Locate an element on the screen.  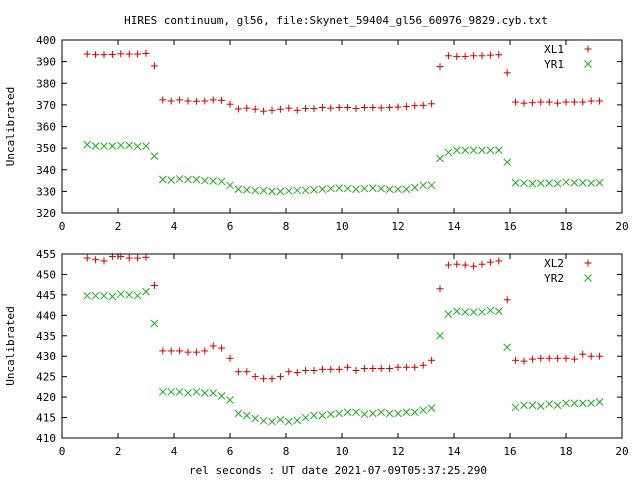
y-tick-label: 360 is located at coordinates (46, 127).